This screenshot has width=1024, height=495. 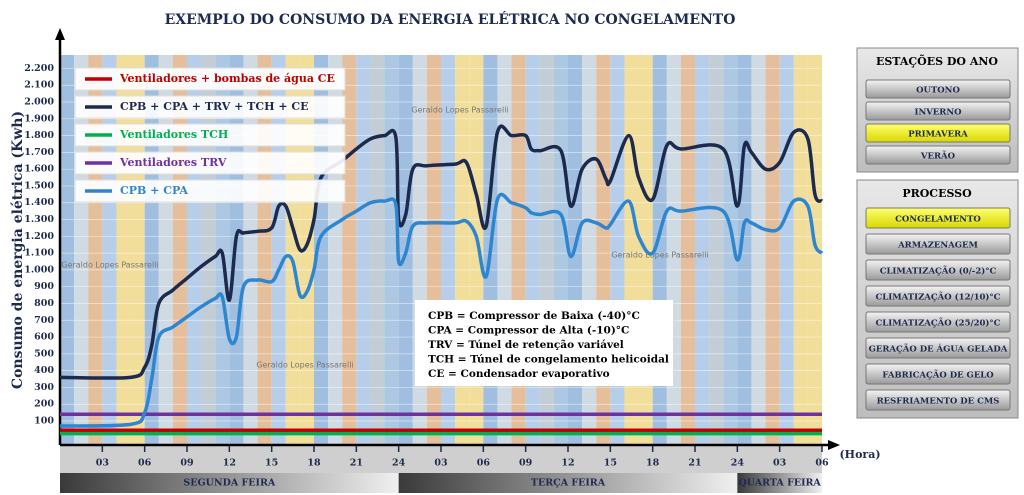 What do you see at coordinates (859, 454) in the screenshot?
I see `x-axis-label: (Hora)` at bounding box center [859, 454].